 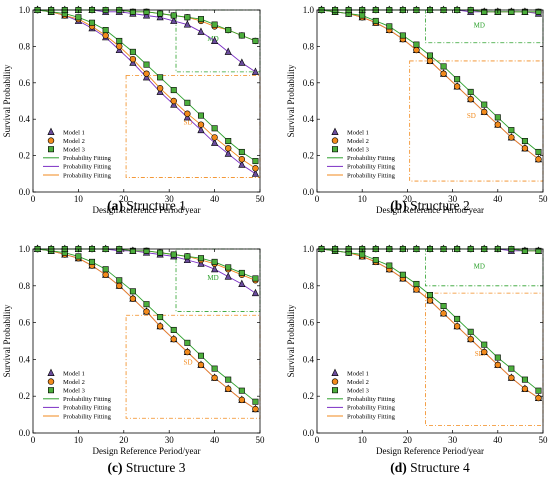 I want to click on region-box-md, so click(x=484, y=26).